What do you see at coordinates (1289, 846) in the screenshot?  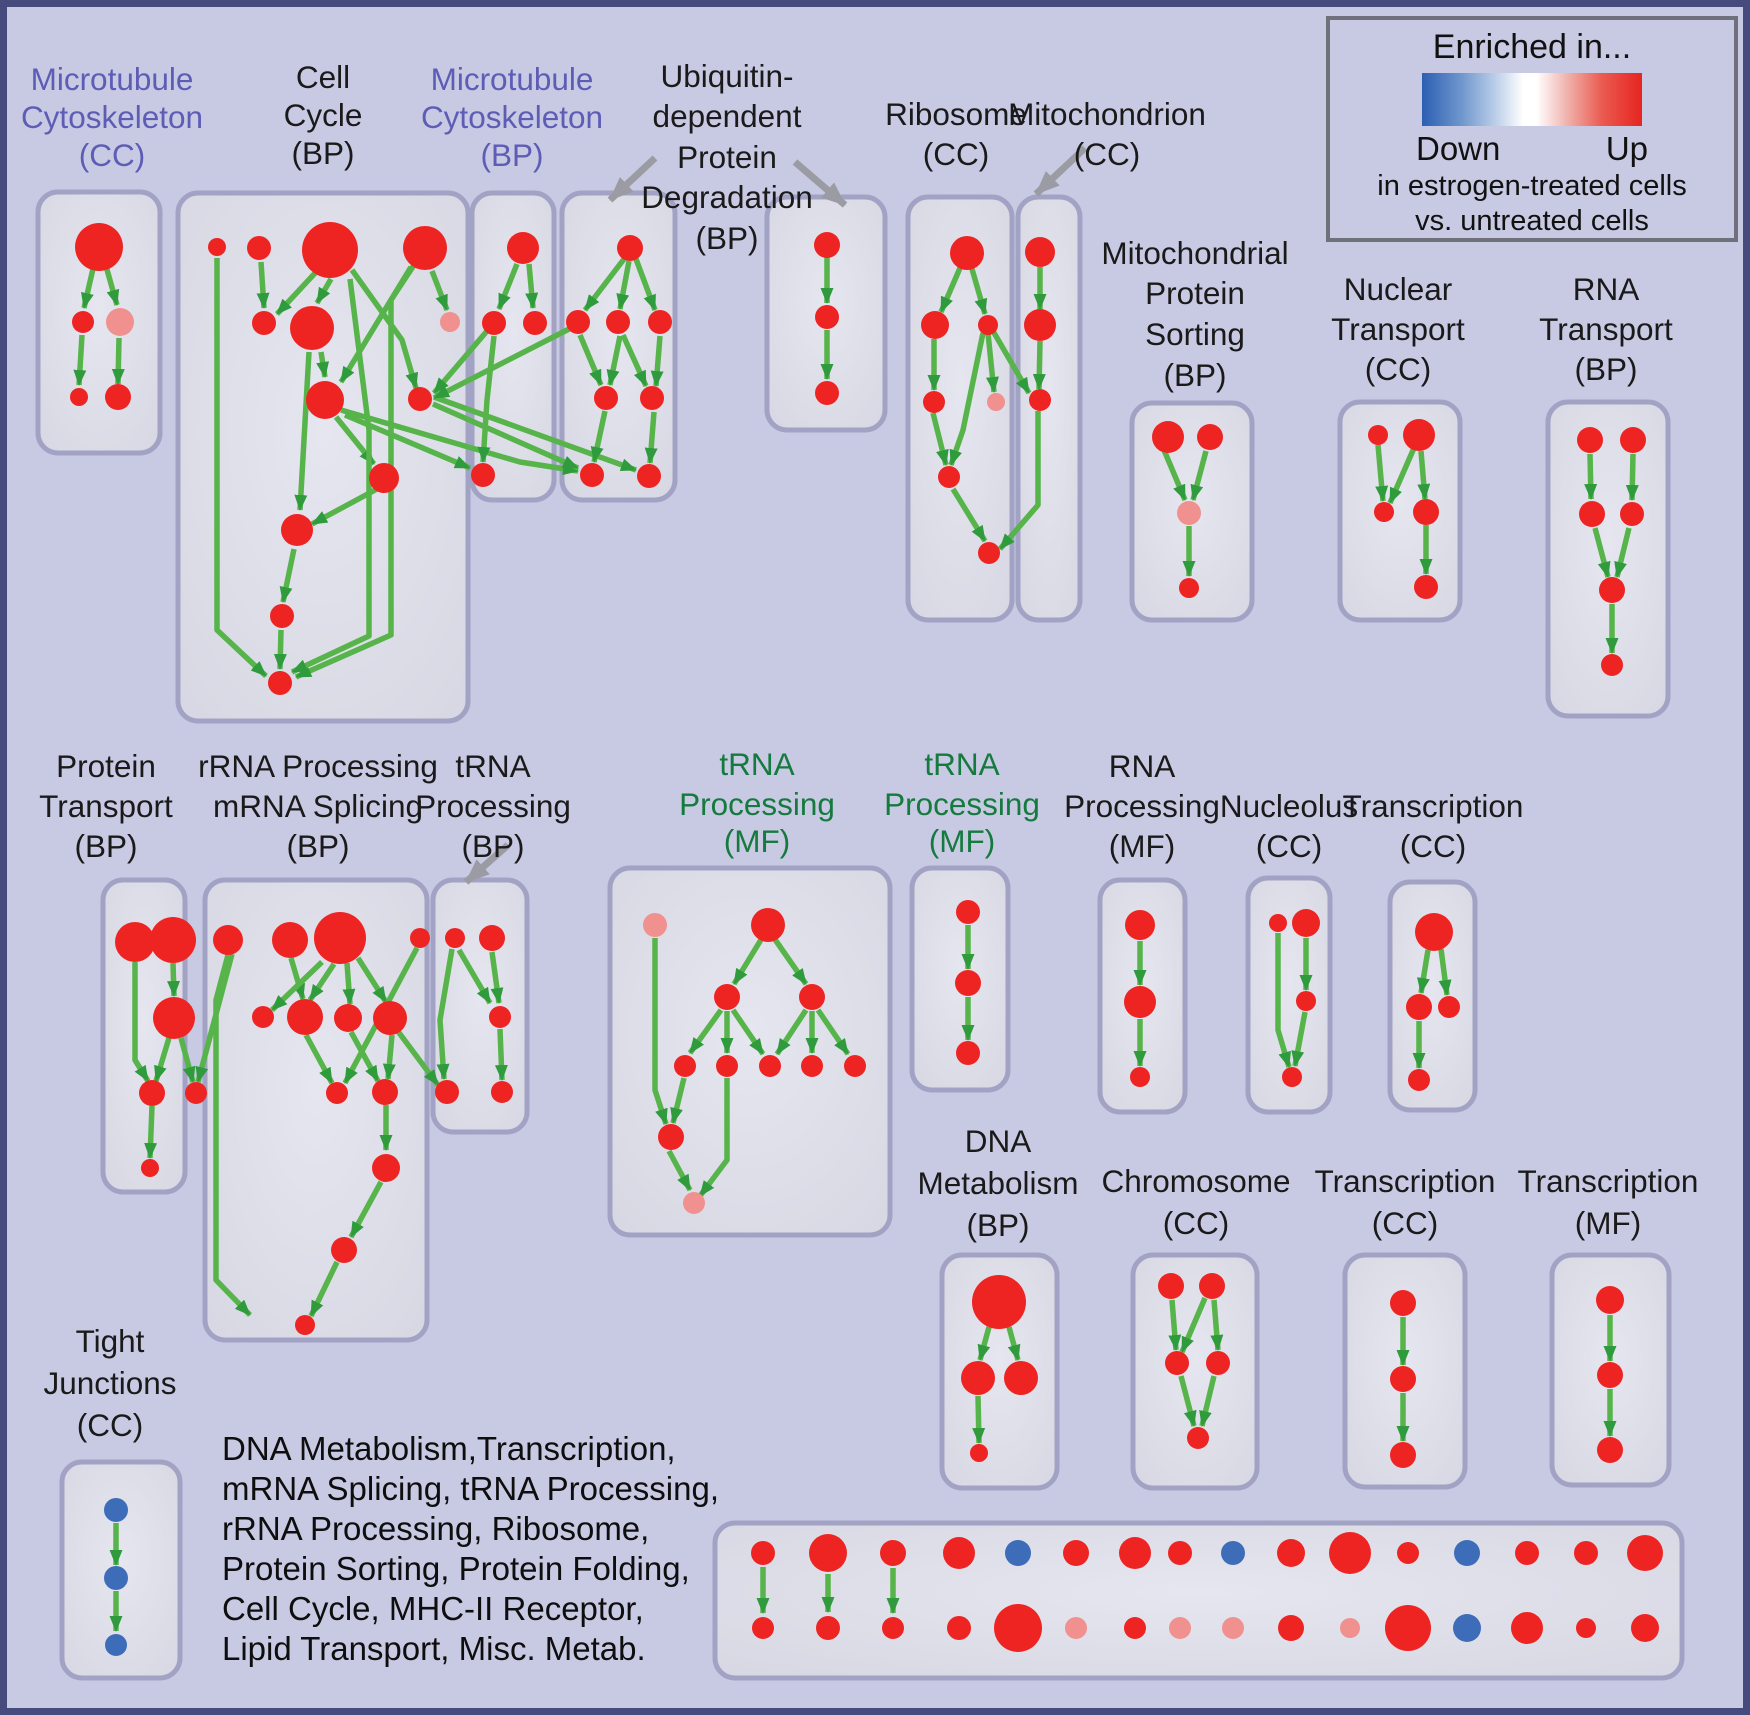 I see `group-label-nucleolus-cc: (CC)` at bounding box center [1289, 846].